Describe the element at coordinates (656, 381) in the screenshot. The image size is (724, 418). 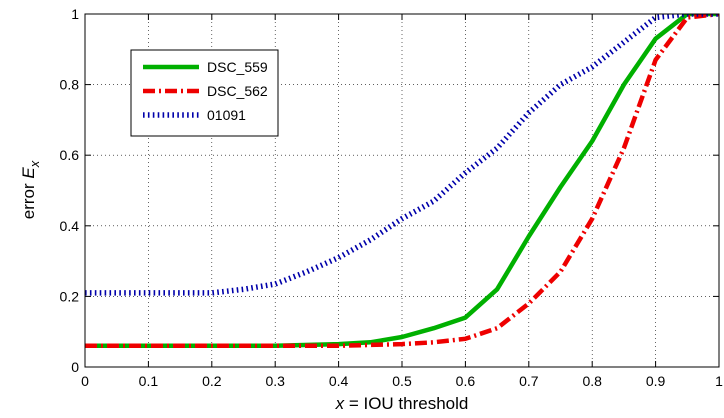
I see `x-tick-label: 0.9` at that location.